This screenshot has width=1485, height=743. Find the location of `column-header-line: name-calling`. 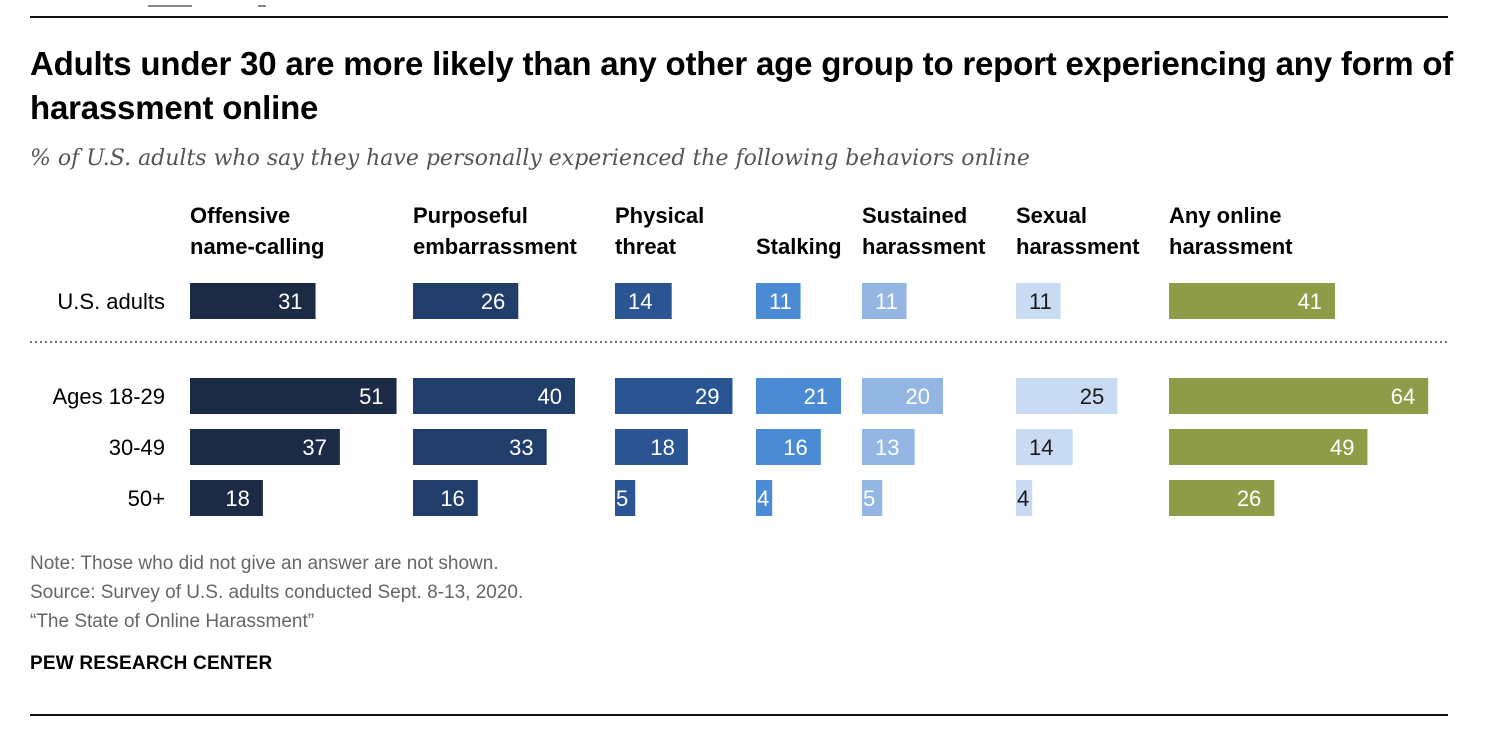

column-header-line: name-calling is located at coordinates (257, 246).